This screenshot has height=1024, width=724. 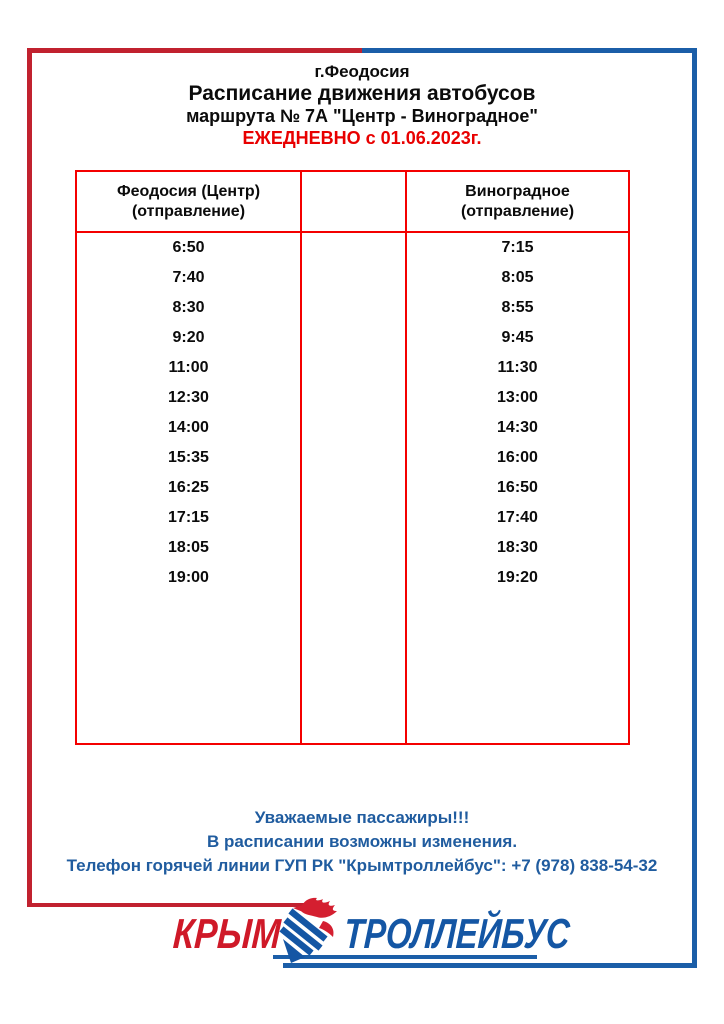 I want to click on notice-line1: Уважаемые пассажиры!!!, so click(x=362, y=817).